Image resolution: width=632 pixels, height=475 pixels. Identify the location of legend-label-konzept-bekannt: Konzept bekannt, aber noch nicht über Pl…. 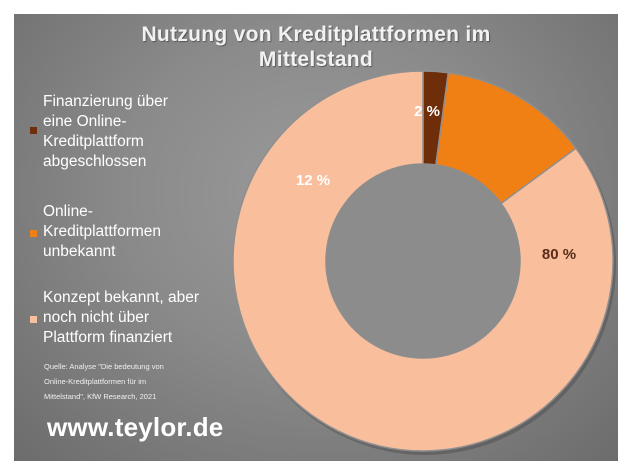
(143, 318).